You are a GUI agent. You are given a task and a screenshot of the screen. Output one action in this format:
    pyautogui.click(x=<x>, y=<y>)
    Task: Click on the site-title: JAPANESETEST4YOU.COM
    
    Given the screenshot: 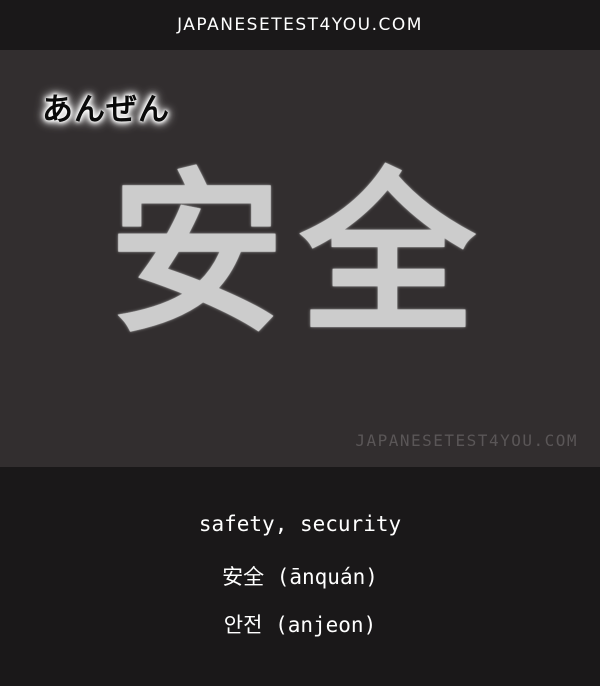 What is the action you would take?
    pyautogui.click(x=300, y=25)
    